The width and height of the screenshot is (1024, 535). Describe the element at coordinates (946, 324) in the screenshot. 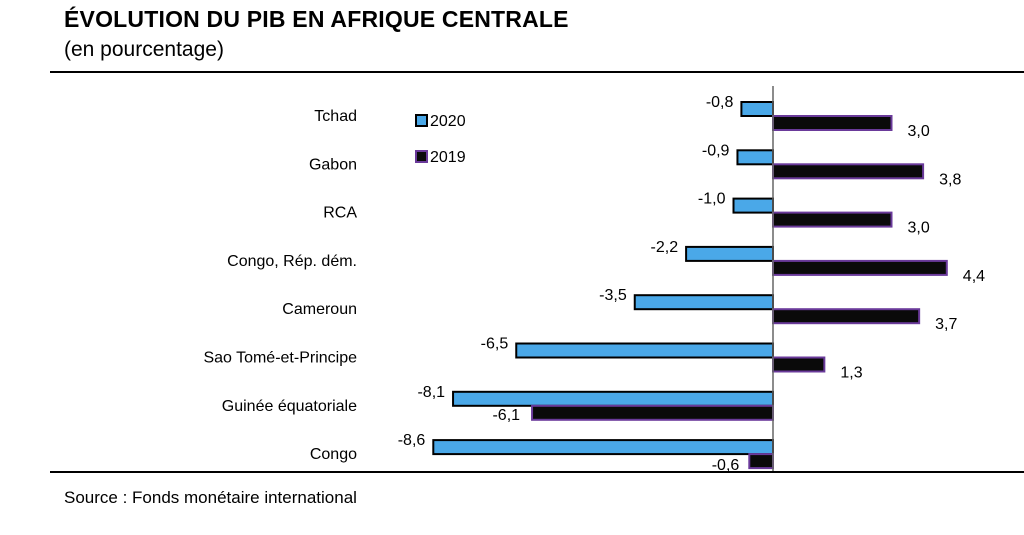

I see `data-label-2019-cameroun: 3,7` at that location.